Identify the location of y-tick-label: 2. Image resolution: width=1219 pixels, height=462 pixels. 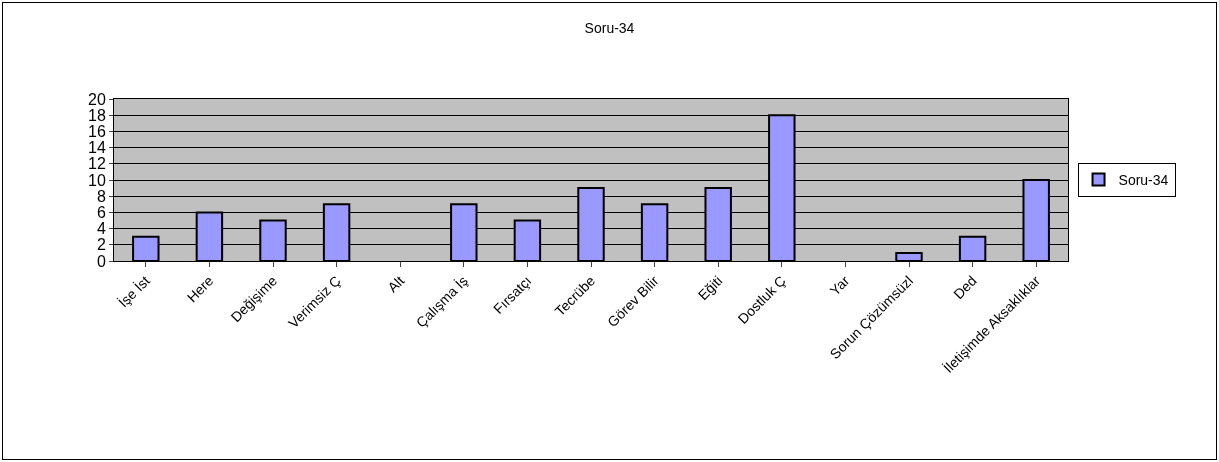
(101, 245).